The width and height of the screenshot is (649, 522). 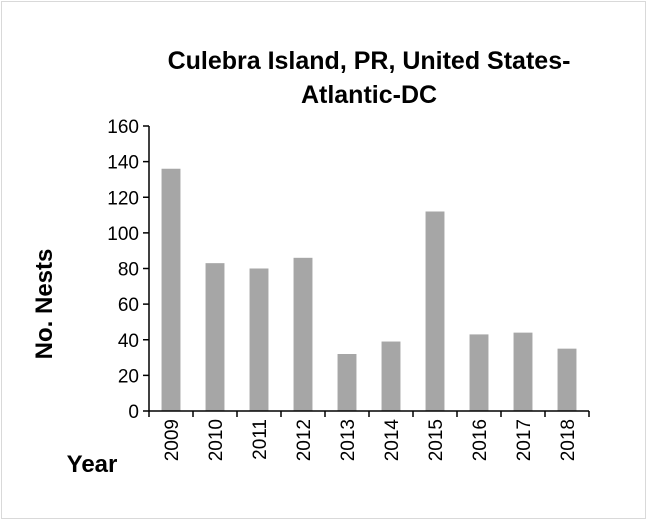 What do you see at coordinates (568, 440) in the screenshot?
I see `x-tick-label: 2018` at bounding box center [568, 440].